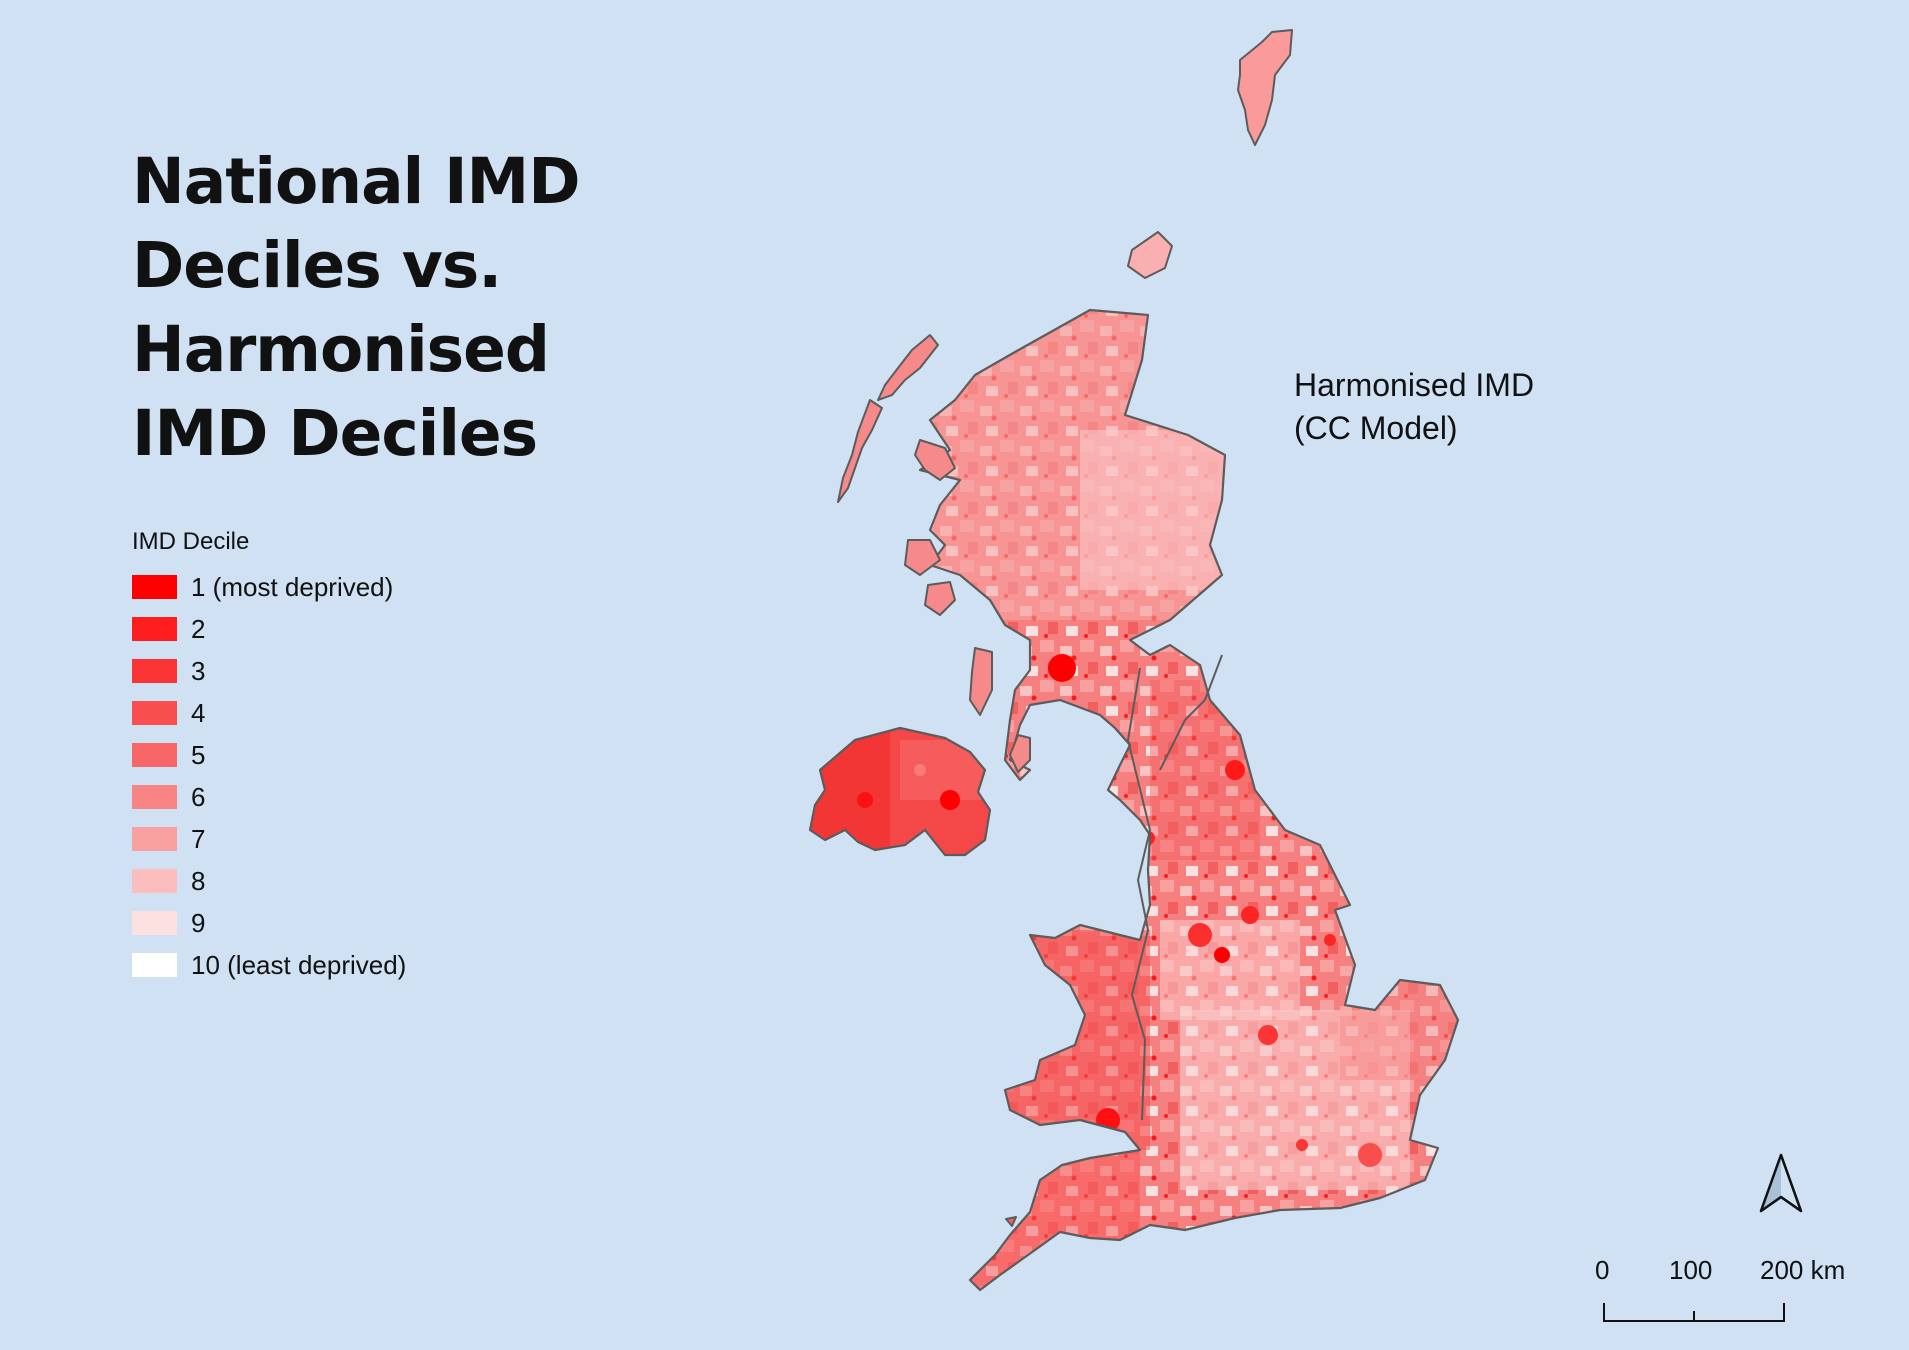  What do you see at coordinates (1414, 385) in the screenshot?
I see `map-label-line-1: Harmonised IMD` at bounding box center [1414, 385].